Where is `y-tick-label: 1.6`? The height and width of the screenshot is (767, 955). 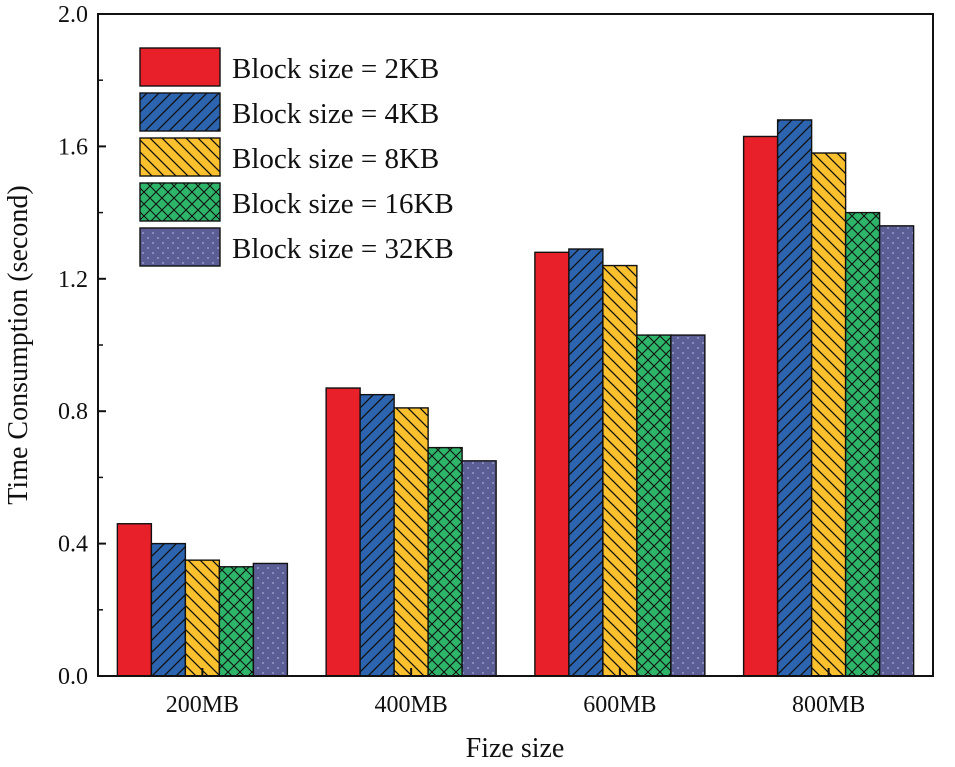
y-tick-label: 1.6 is located at coordinates (73, 147).